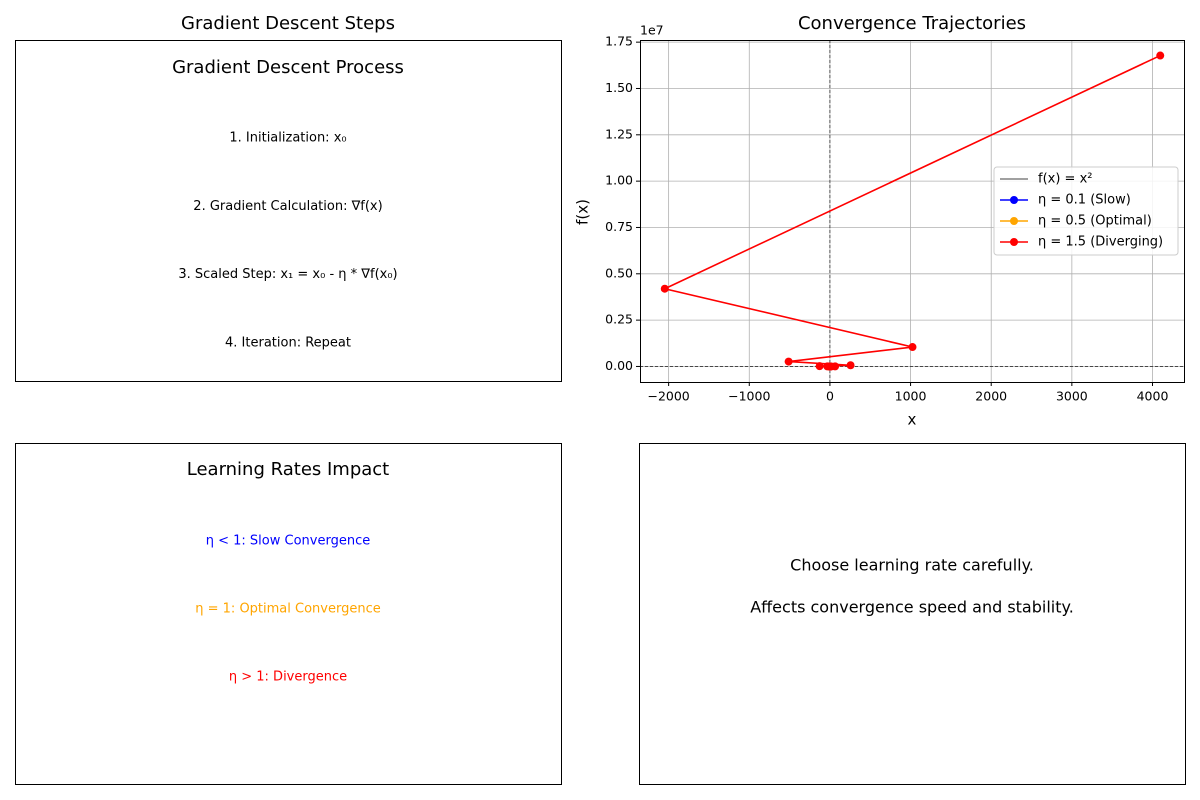  What do you see at coordinates (619, 87) in the screenshot?
I see `y-tick-label: 1.50` at bounding box center [619, 87].